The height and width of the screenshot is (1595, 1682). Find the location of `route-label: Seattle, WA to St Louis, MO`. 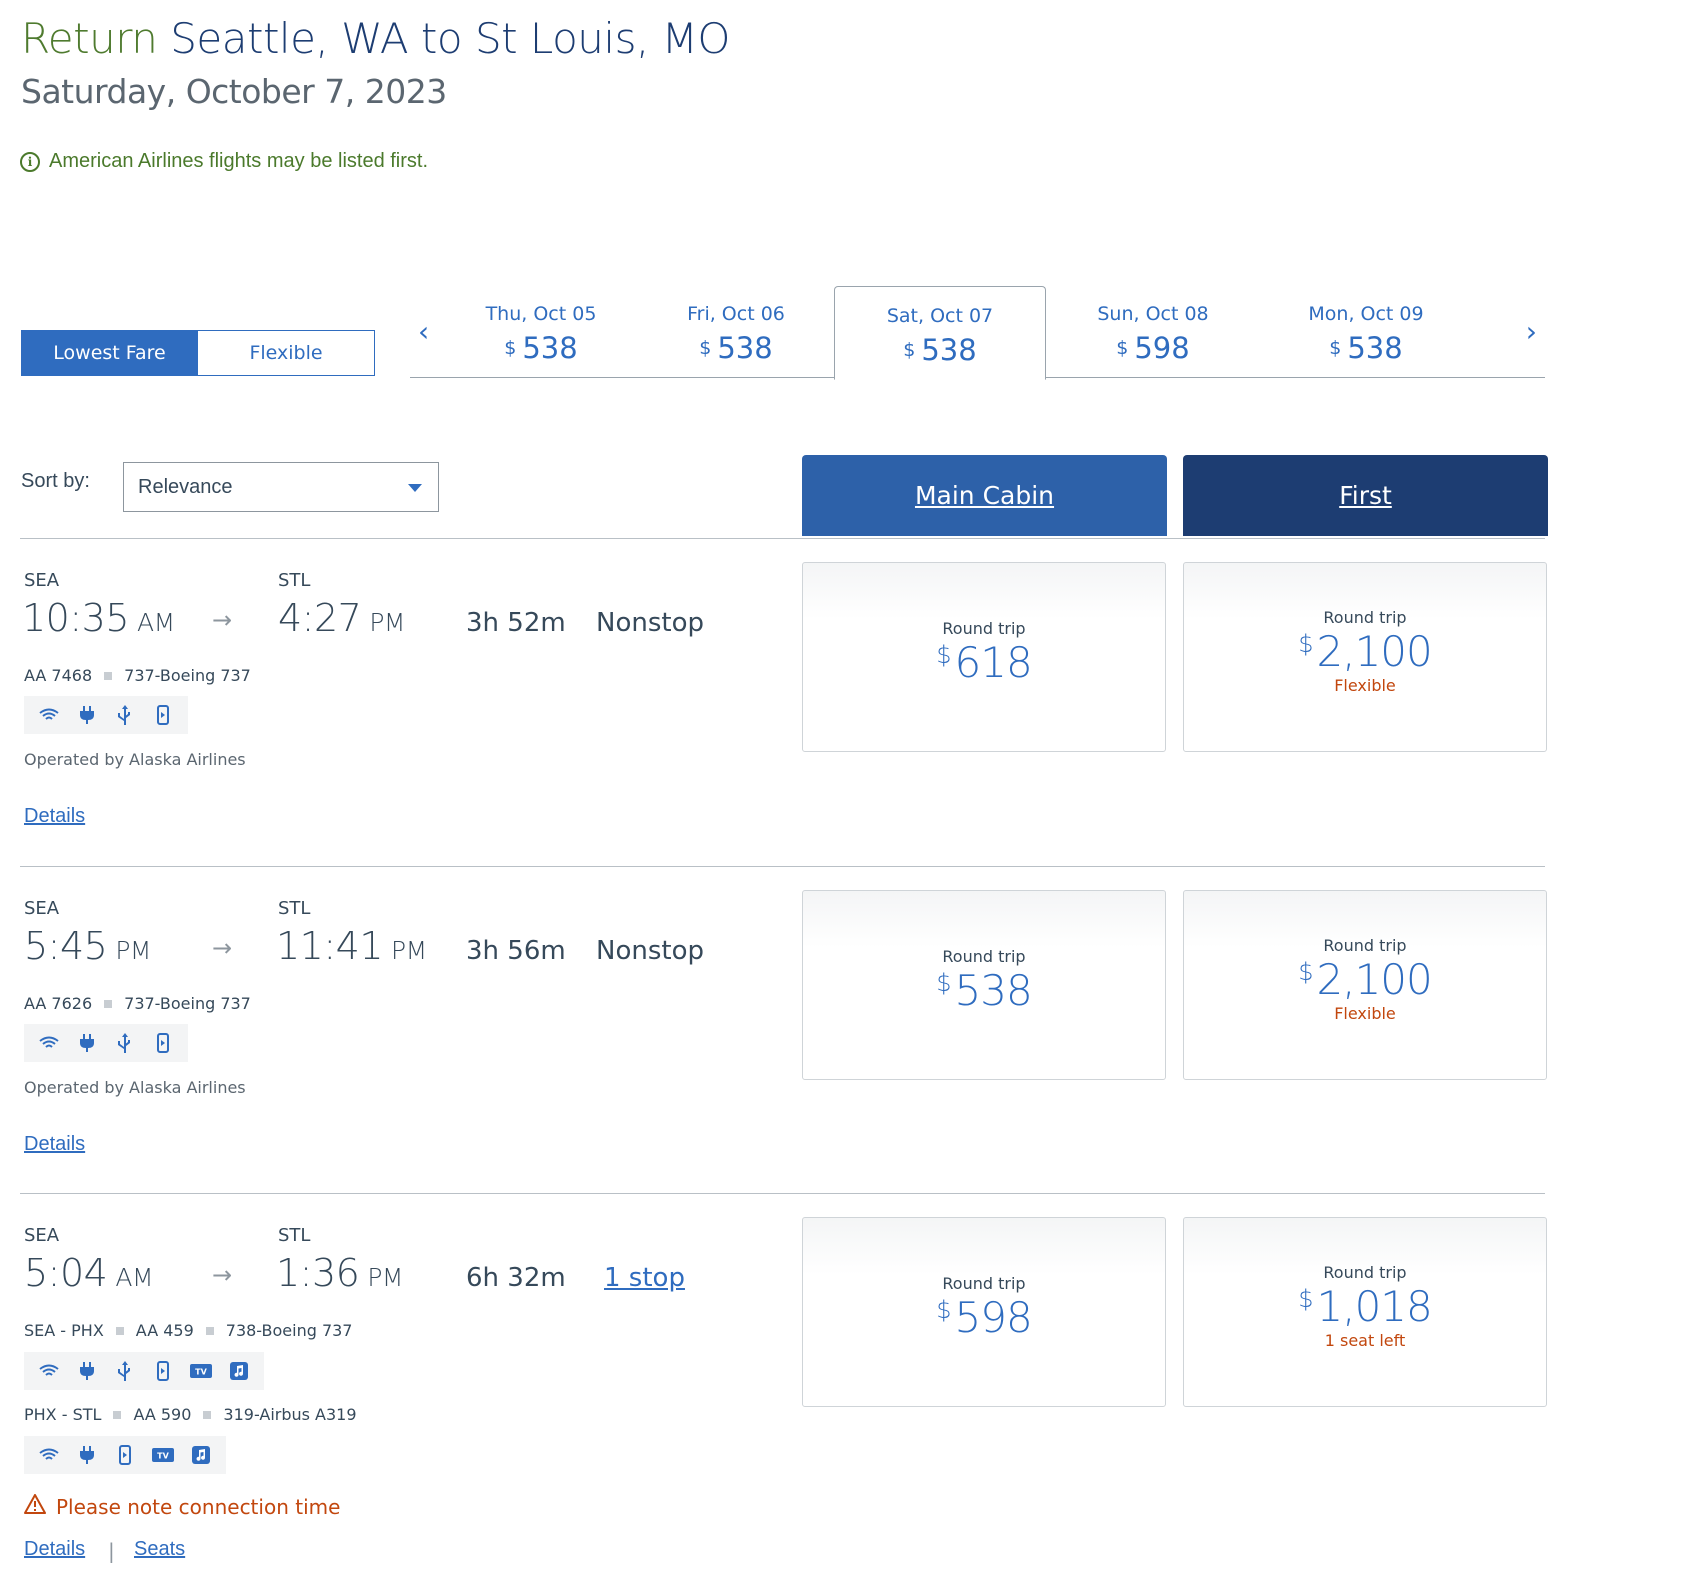

route-label: Seattle, WA to St Louis, MO is located at coordinates (450, 38).